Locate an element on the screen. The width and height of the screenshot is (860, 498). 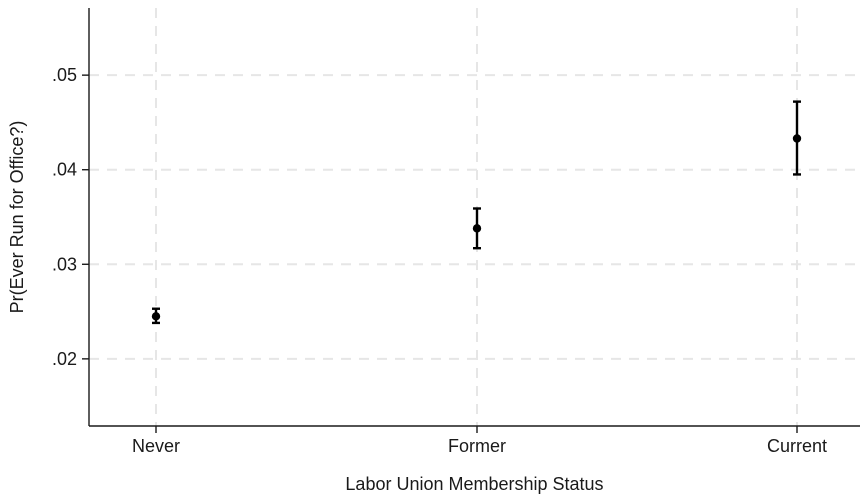
x-tick-label: Former is located at coordinates (477, 446).